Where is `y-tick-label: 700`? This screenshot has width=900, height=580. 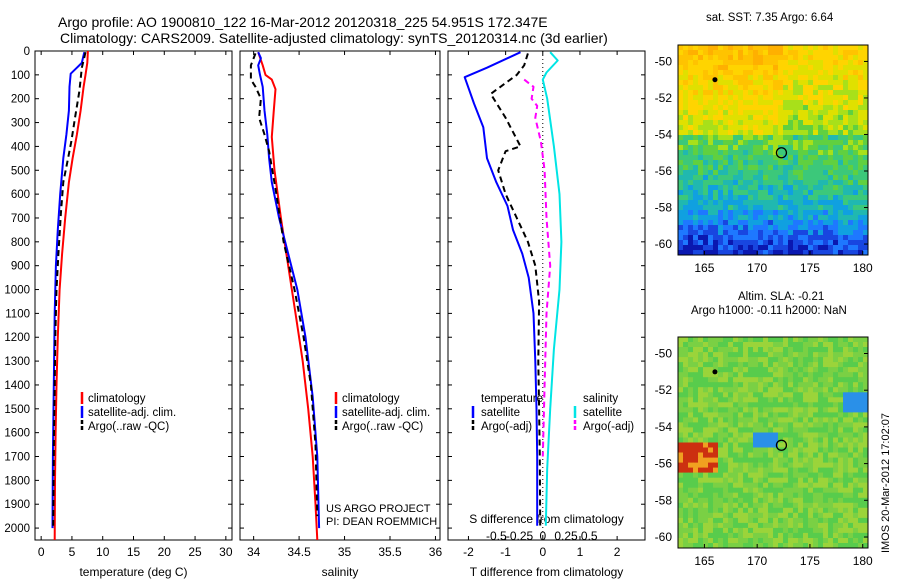
y-tick-label: 700 is located at coordinates (20, 219).